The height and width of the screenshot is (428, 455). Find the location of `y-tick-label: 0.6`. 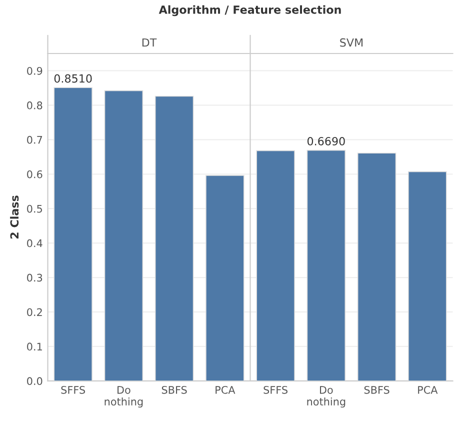

y-tick-label: 0.6 is located at coordinates (34, 174).